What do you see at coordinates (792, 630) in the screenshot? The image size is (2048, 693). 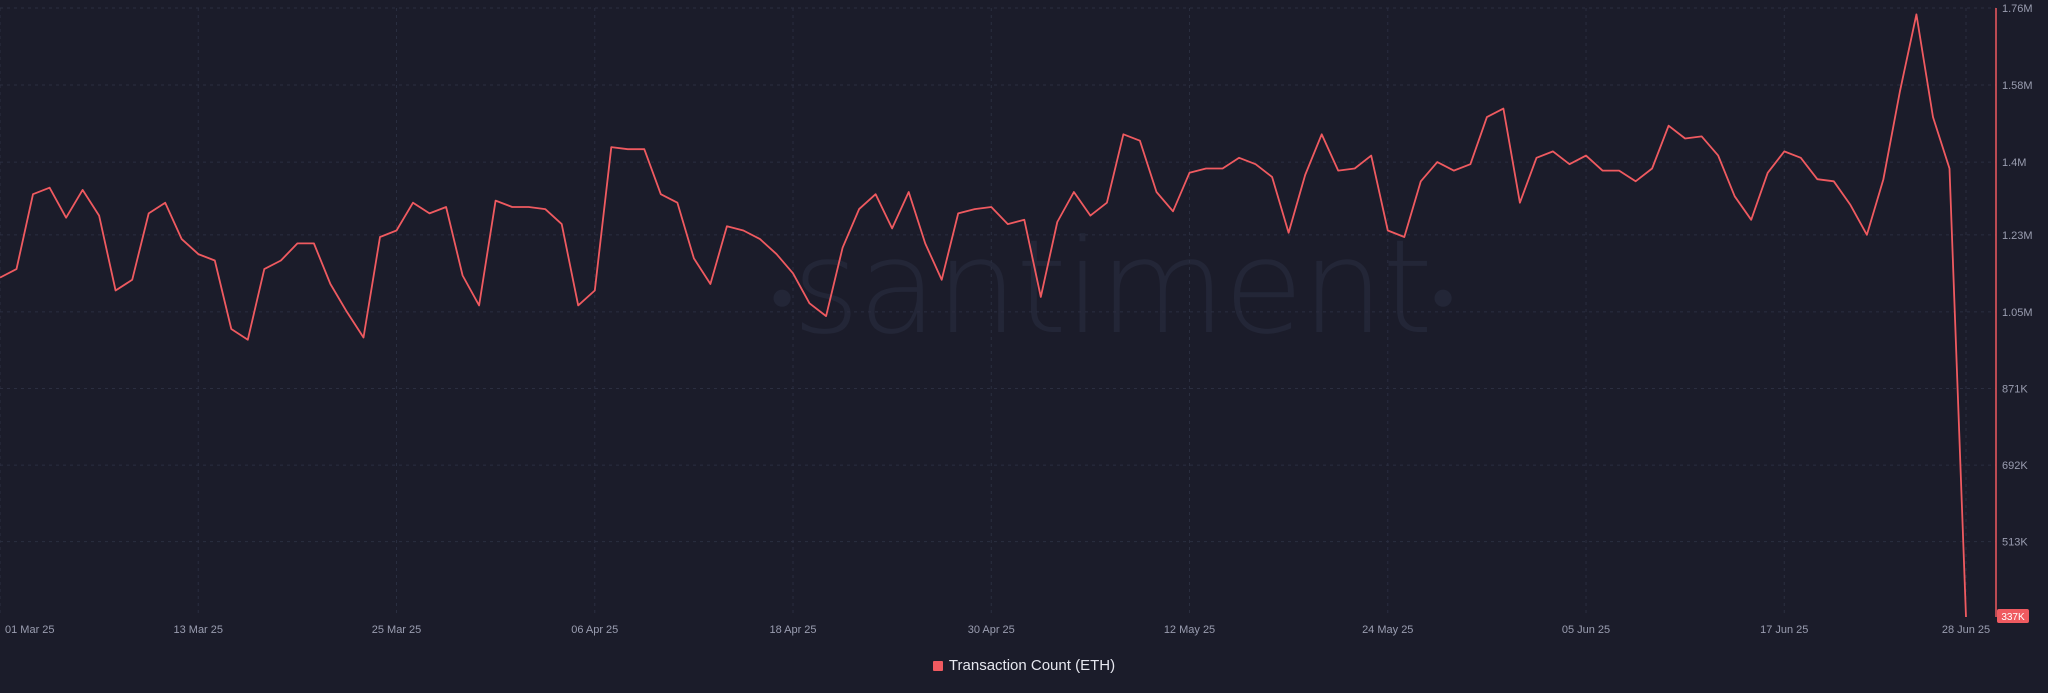 I see `x-tick-label: 18 Apr 25` at bounding box center [792, 630].